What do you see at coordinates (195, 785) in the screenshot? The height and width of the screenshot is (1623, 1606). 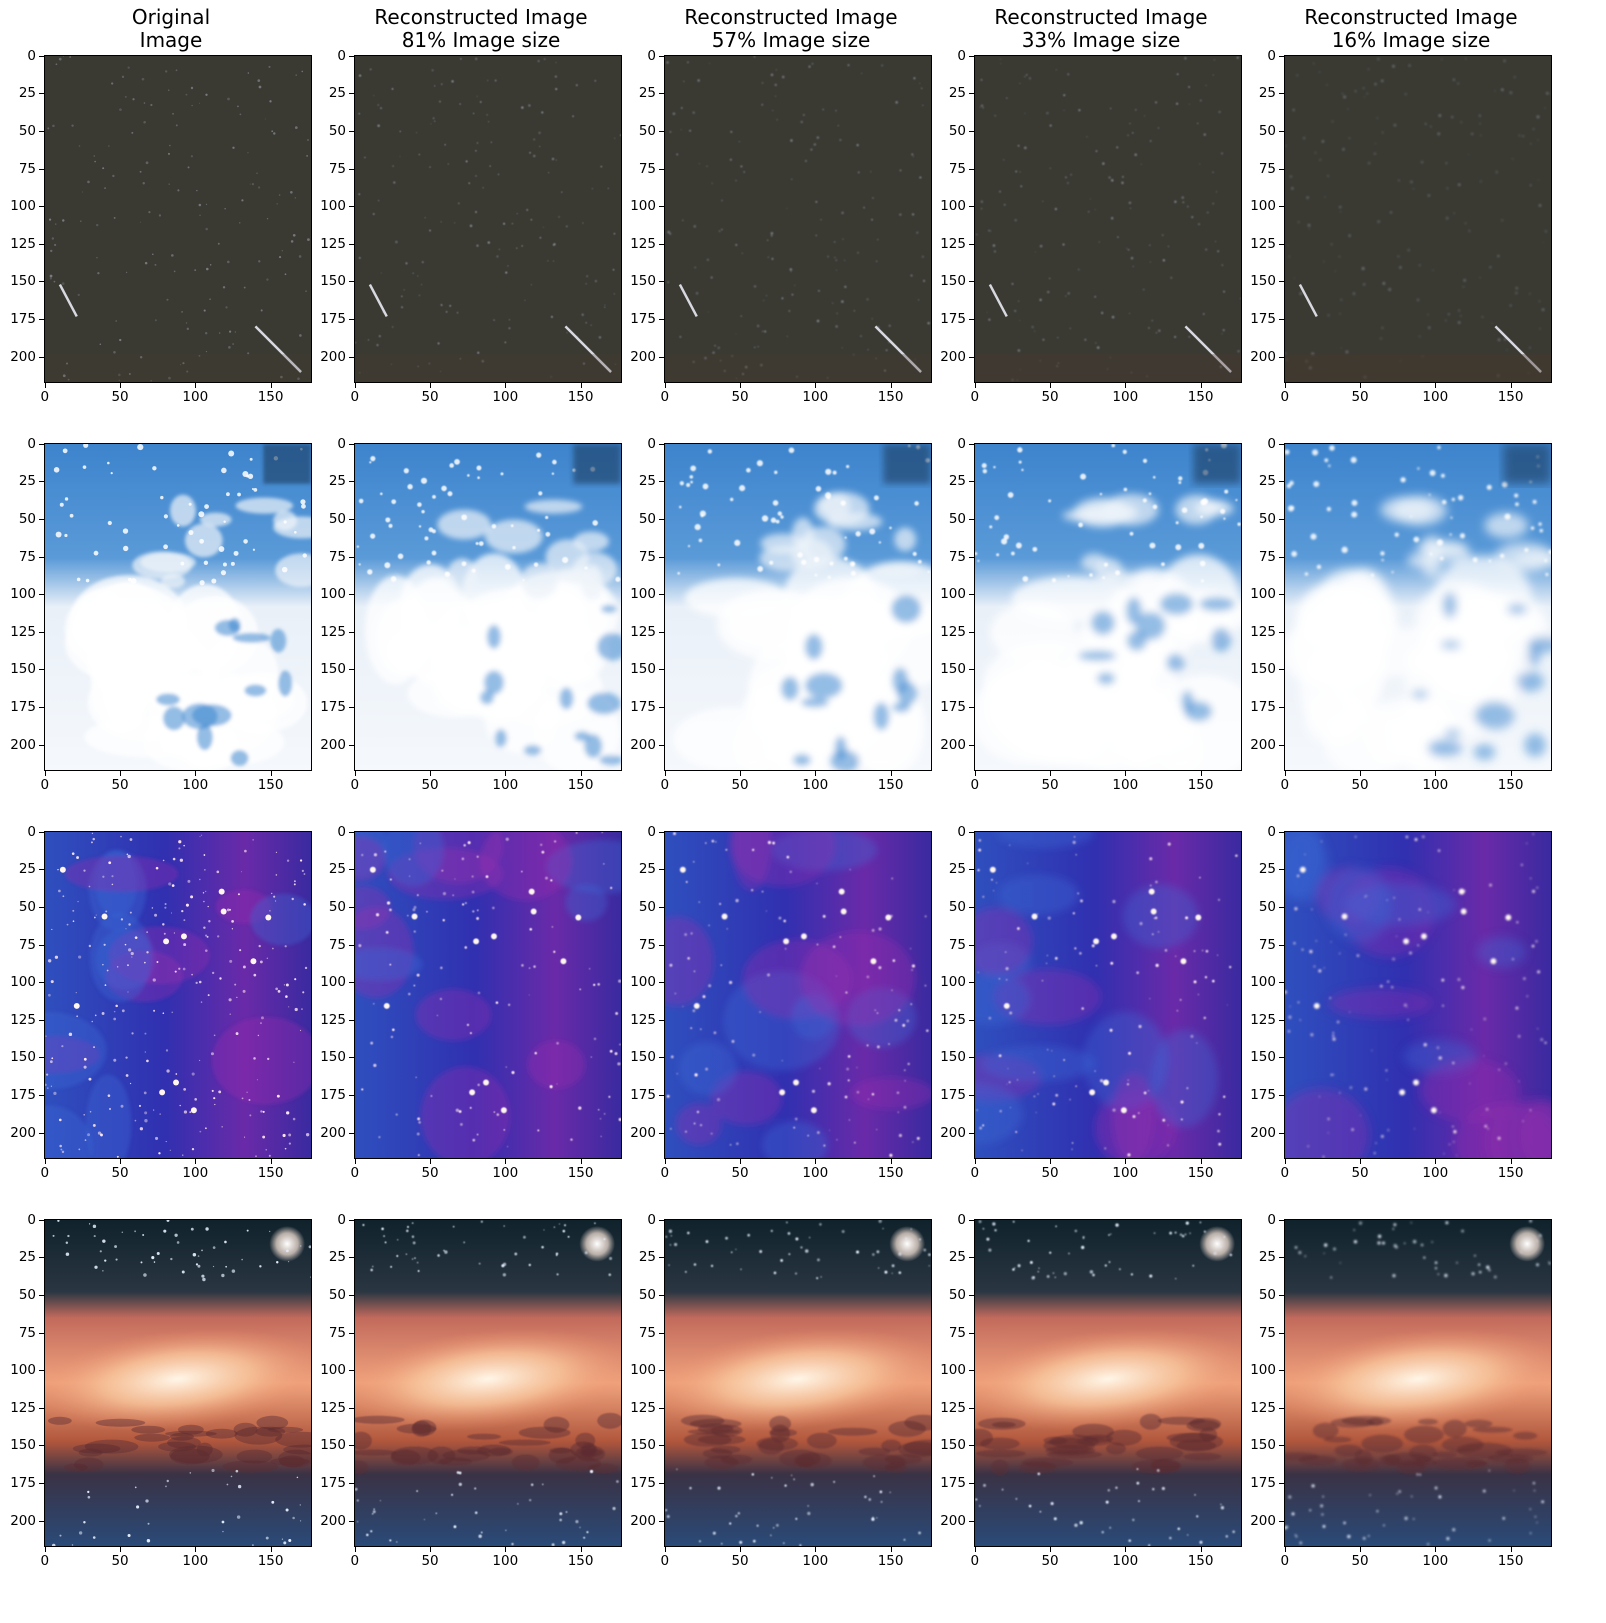 I see `x-tick-label: 100` at bounding box center [195, 785].